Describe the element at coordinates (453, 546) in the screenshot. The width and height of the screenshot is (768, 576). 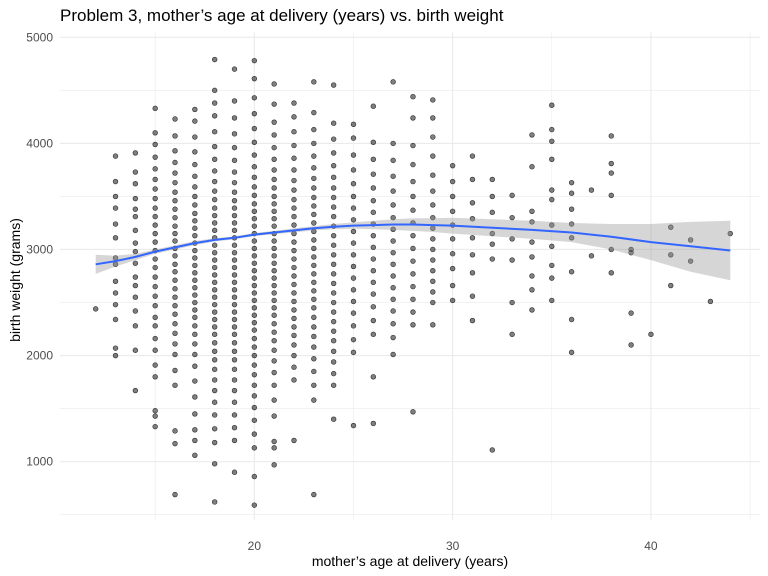
I see `x-tick-label: 30` at that location.